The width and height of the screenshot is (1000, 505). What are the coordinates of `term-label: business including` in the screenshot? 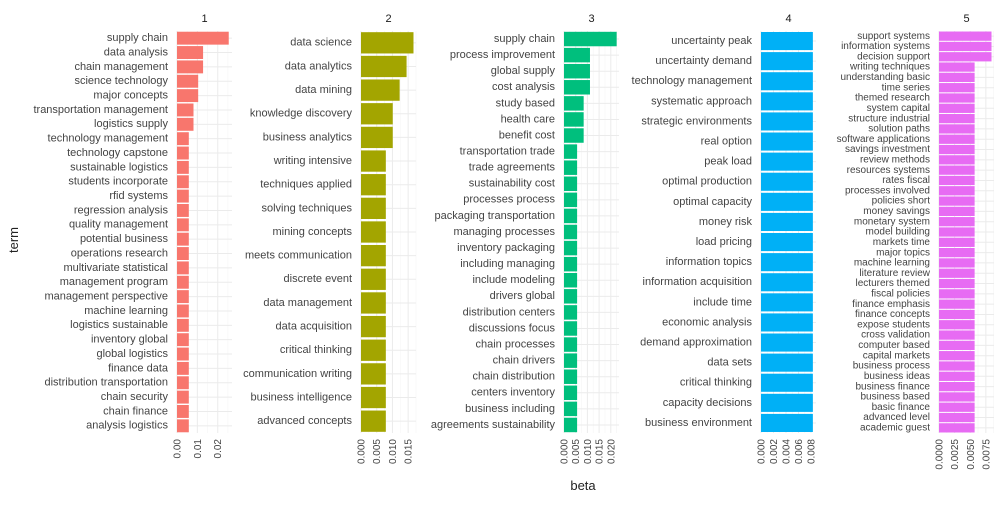 It's located at (510, 409).